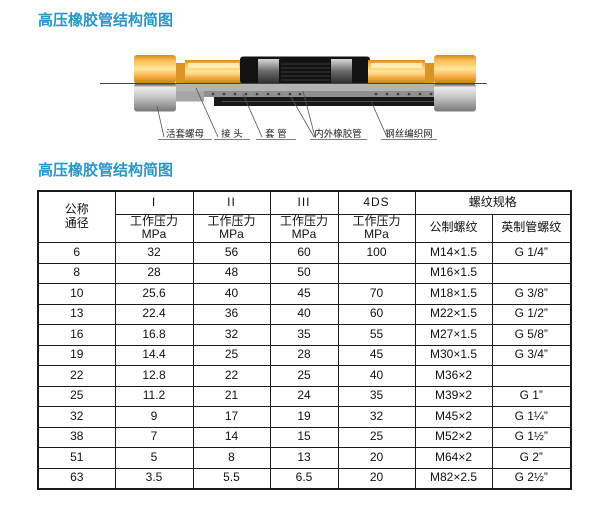 This screenshot has height=528, width=600. I want to click on cell-metric-thread: M16×1.5, so click(453, 273).